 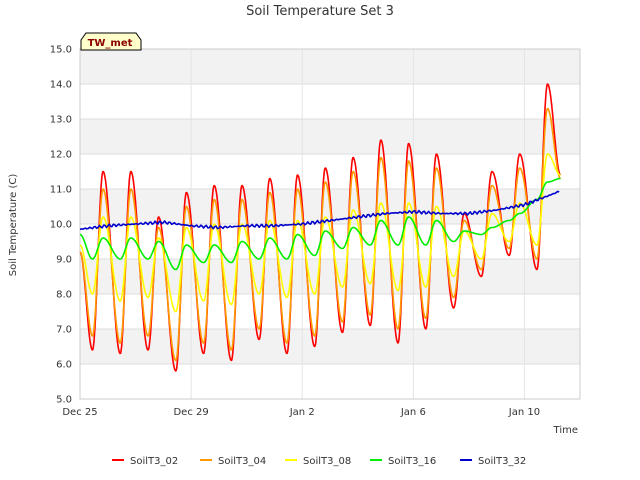 I want to click on y-axis-title: Soil Temperature (C), so click(x=13, y=225).